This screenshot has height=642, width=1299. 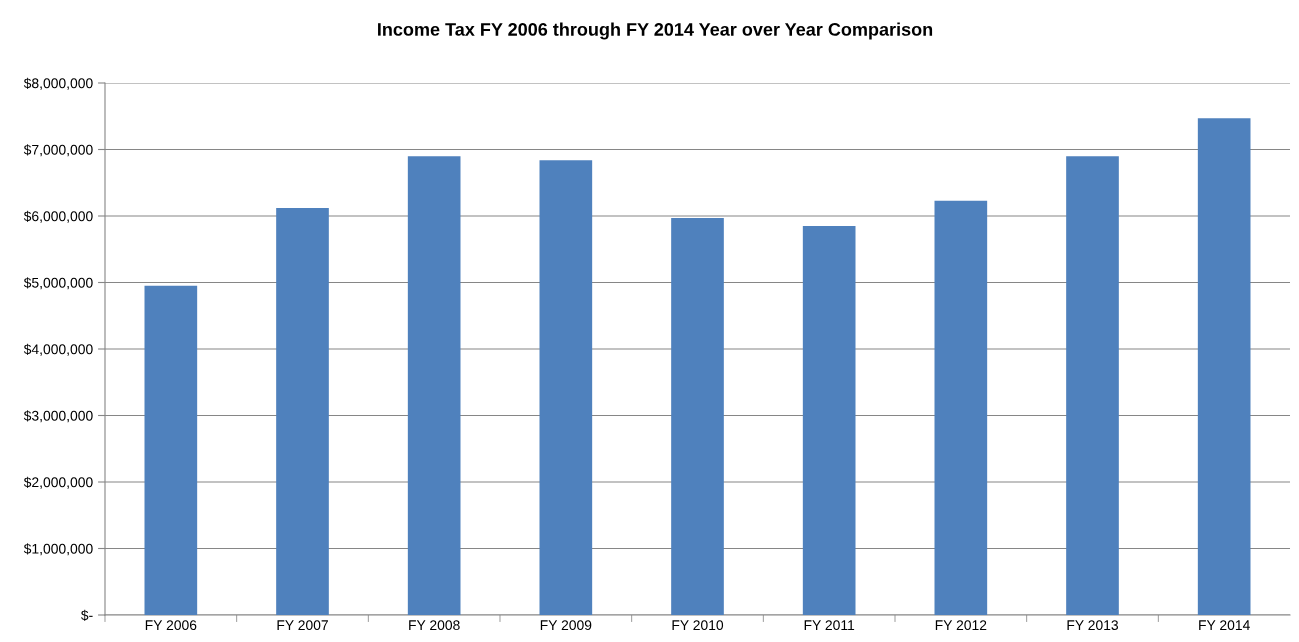 What do you see at coordinates (58, 83) in the screenshot?
I see `y-tick-label: $8,000,000` at bounding box center [58, 83].